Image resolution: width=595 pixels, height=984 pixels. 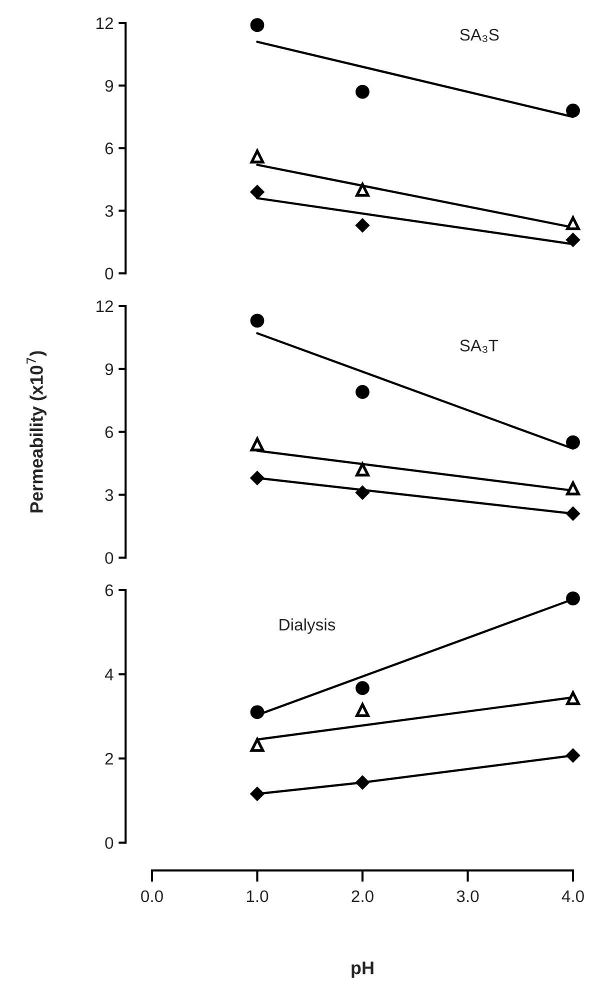 What do you see at coordinates (36, 431) in the screenshot?
I see `y-axis-title: Permeability (x10$^{7}$)` at bounding box center [36, 431].